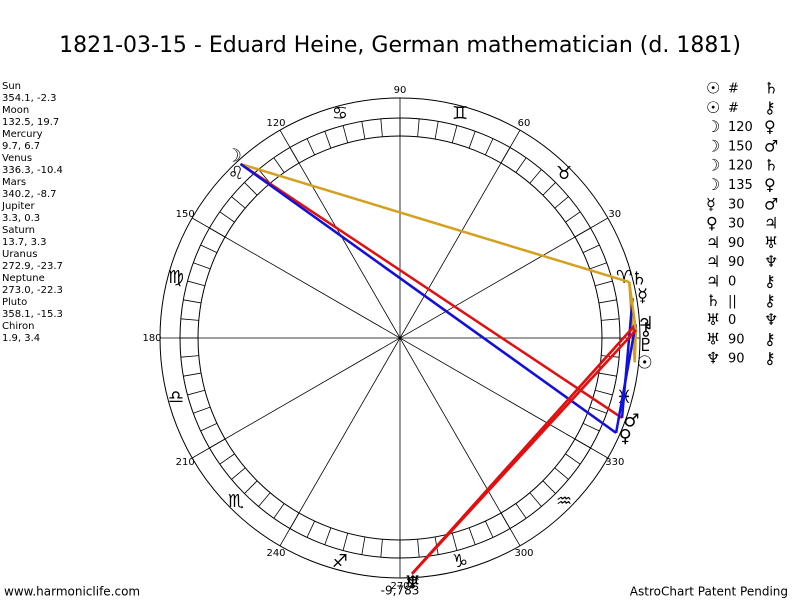 This screenshot has height=600, width=800. What do you see at coordinates (21, 338) in the screenshot?
I see `planet-position: 1.9, 3.4` at bounding box center [21, 338].